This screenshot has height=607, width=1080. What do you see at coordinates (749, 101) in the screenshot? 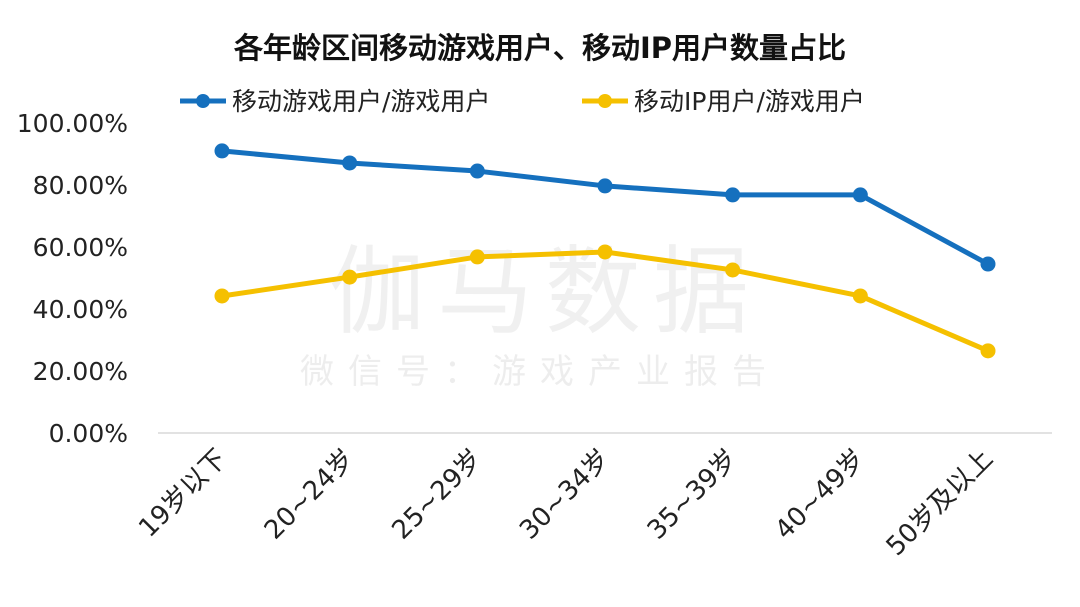
I see `legend-label: 移动IP用户/游戏用户` at bounding box center [749, 101].